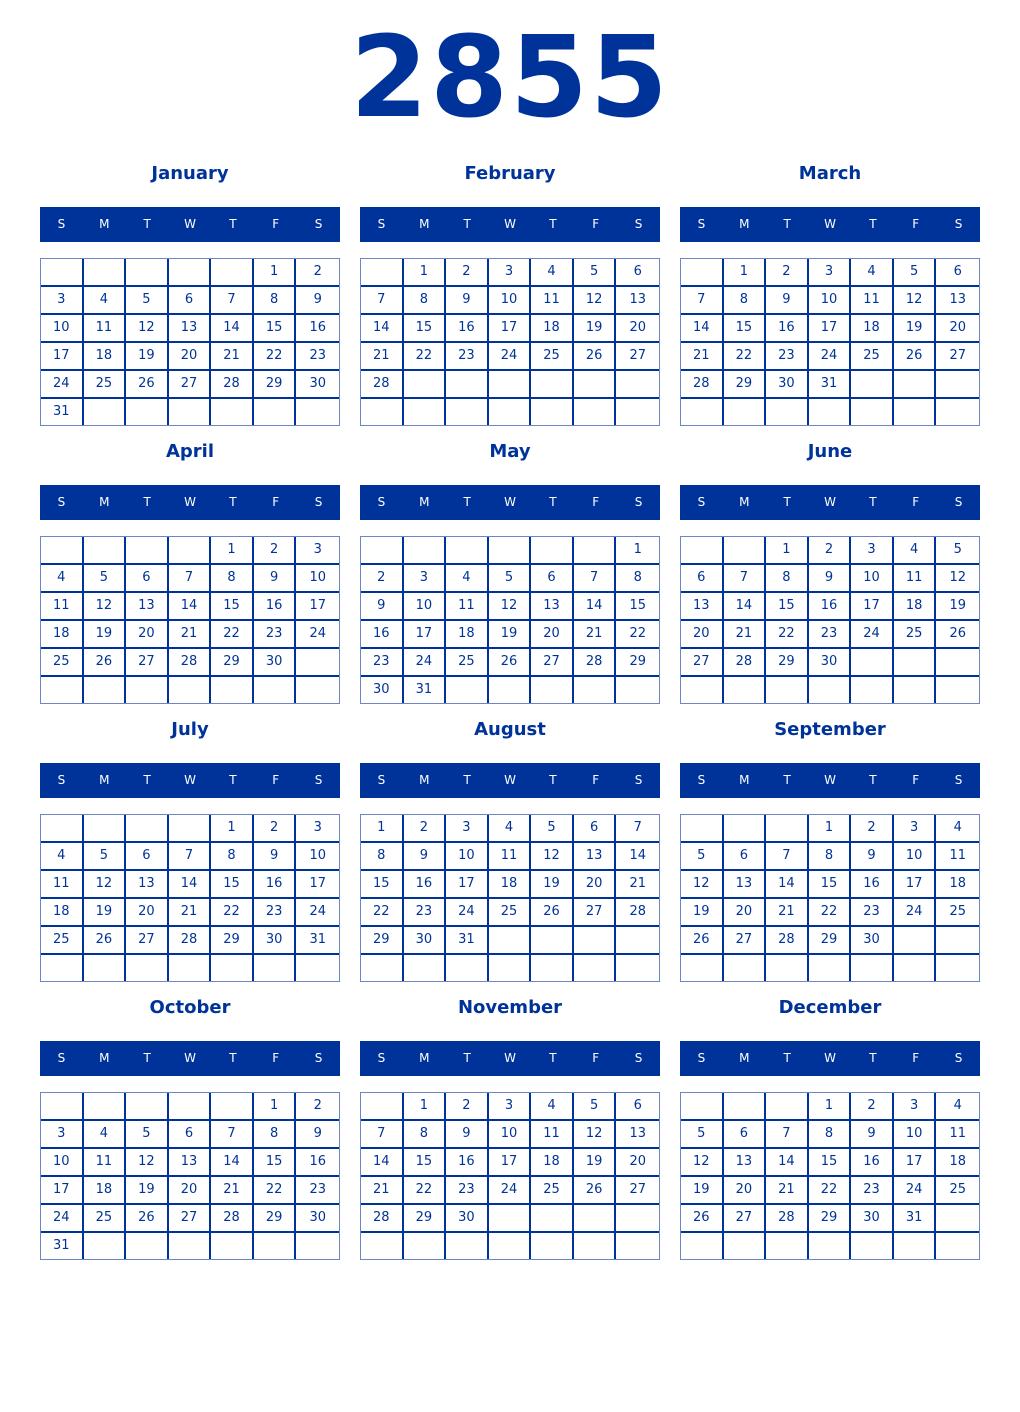 The height and width of the screenshot is (1412, 1020). Describe the element at coordinates (510, 1107) in the screenshot. I see `day-cell: 3` at that location.